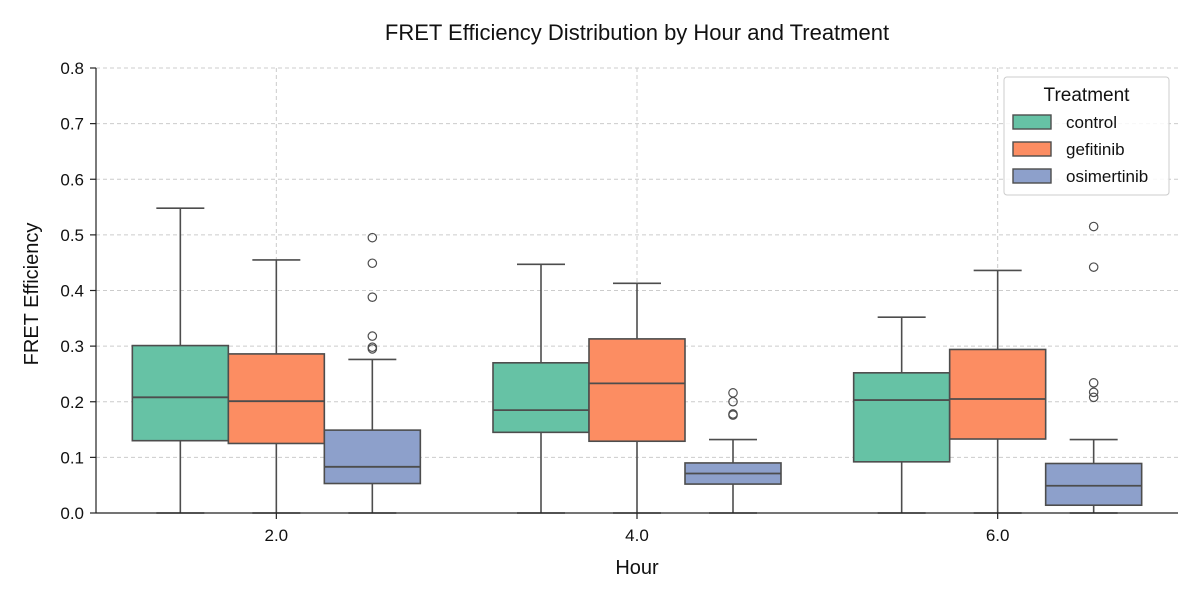 This screenshot has height=600, width=1200. What do you see at coordinates (72, 402) in the screenshot?
I see `y-tick-label: 0.2` at bounding box center [72, 402].